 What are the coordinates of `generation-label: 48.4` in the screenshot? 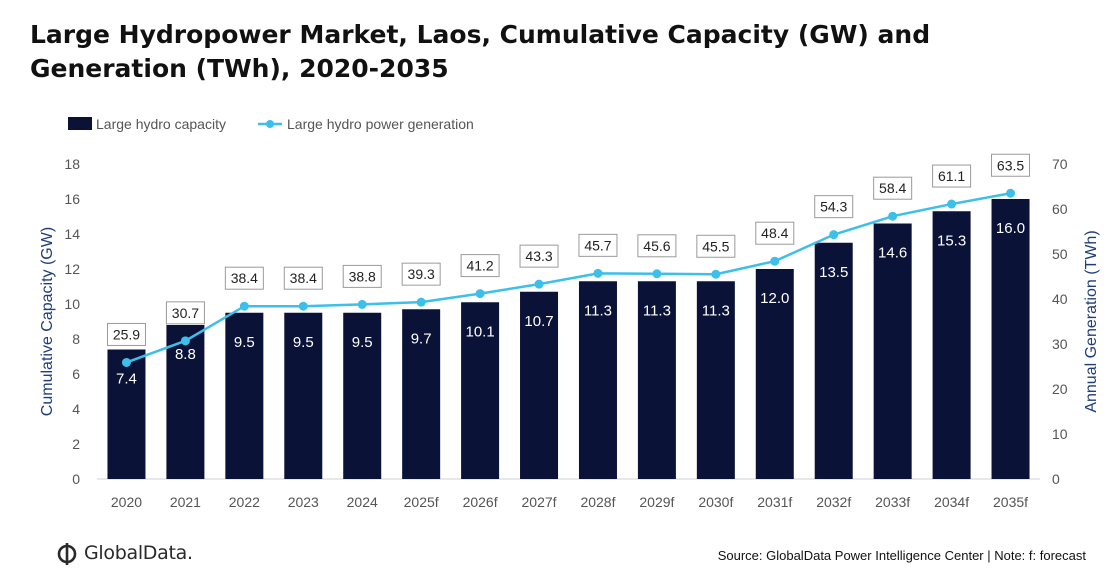 It's located at (774, 233).